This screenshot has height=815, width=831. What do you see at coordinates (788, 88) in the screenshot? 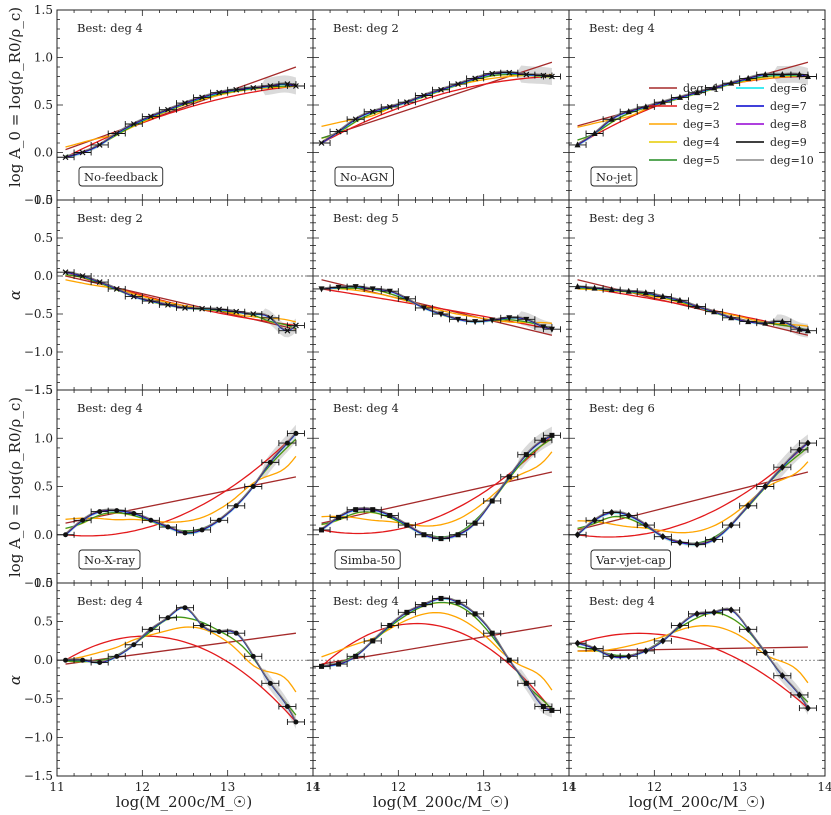
I see `legend-entry-label: deg=6` at bounding box center [788, 88].